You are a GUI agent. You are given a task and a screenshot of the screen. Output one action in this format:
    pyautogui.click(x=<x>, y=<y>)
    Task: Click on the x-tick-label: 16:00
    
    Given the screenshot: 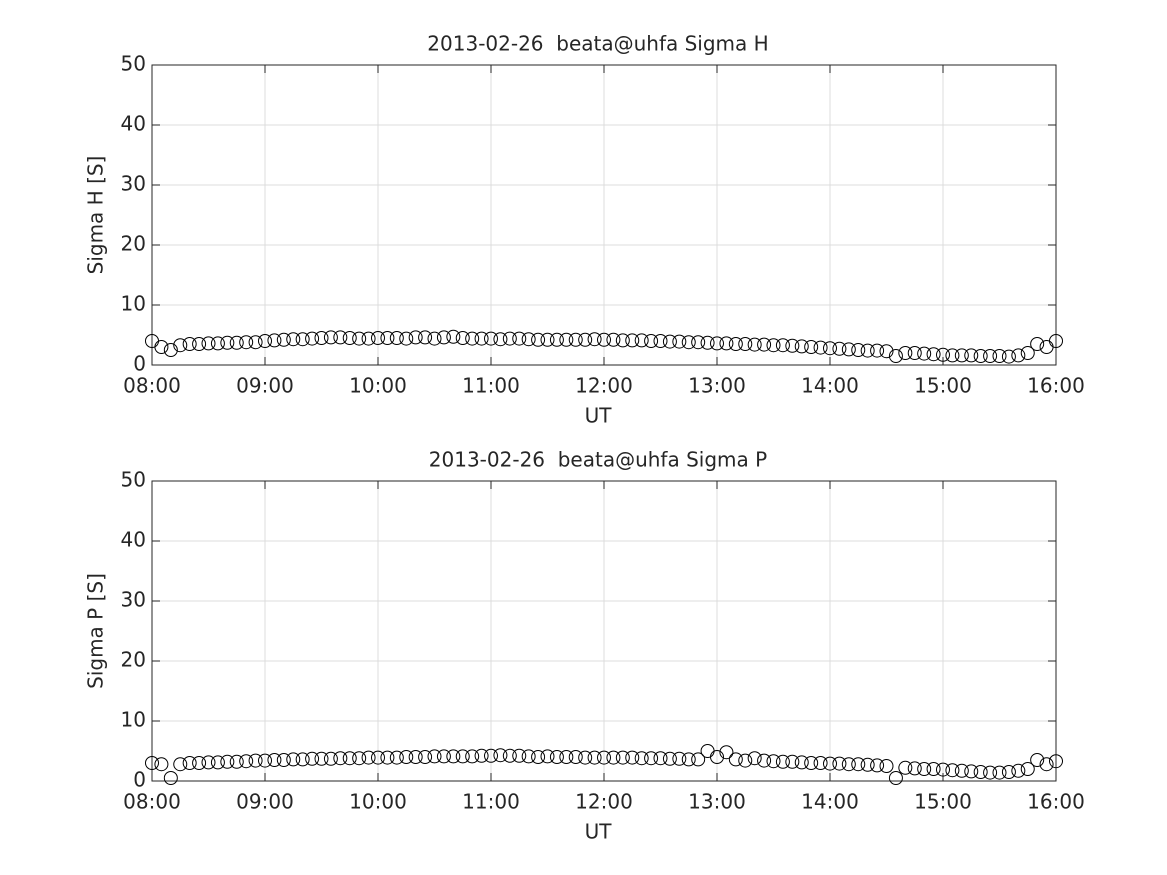 What is the action you would take?
    pyautogui.click(x=1056, y=386)
    